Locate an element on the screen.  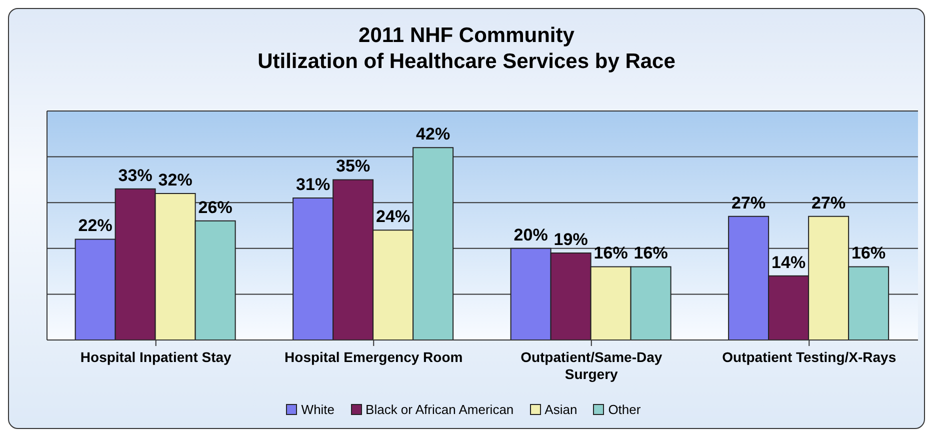
data-label: 35% is located at coordinates (353, 166).